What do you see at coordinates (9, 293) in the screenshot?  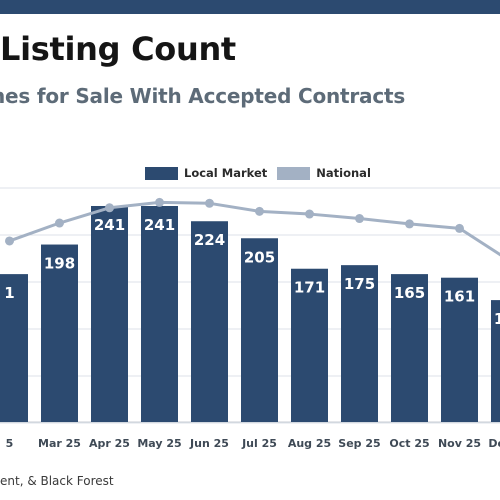 I see `data-label-local-market: 1` at bounding box center [9, 293].